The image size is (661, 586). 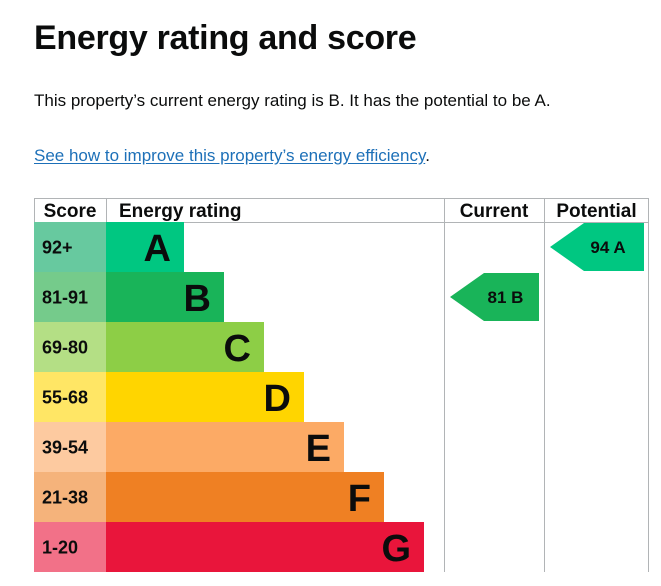 I want to click on score-label-e: 39-54, so click(x=65, y=448).